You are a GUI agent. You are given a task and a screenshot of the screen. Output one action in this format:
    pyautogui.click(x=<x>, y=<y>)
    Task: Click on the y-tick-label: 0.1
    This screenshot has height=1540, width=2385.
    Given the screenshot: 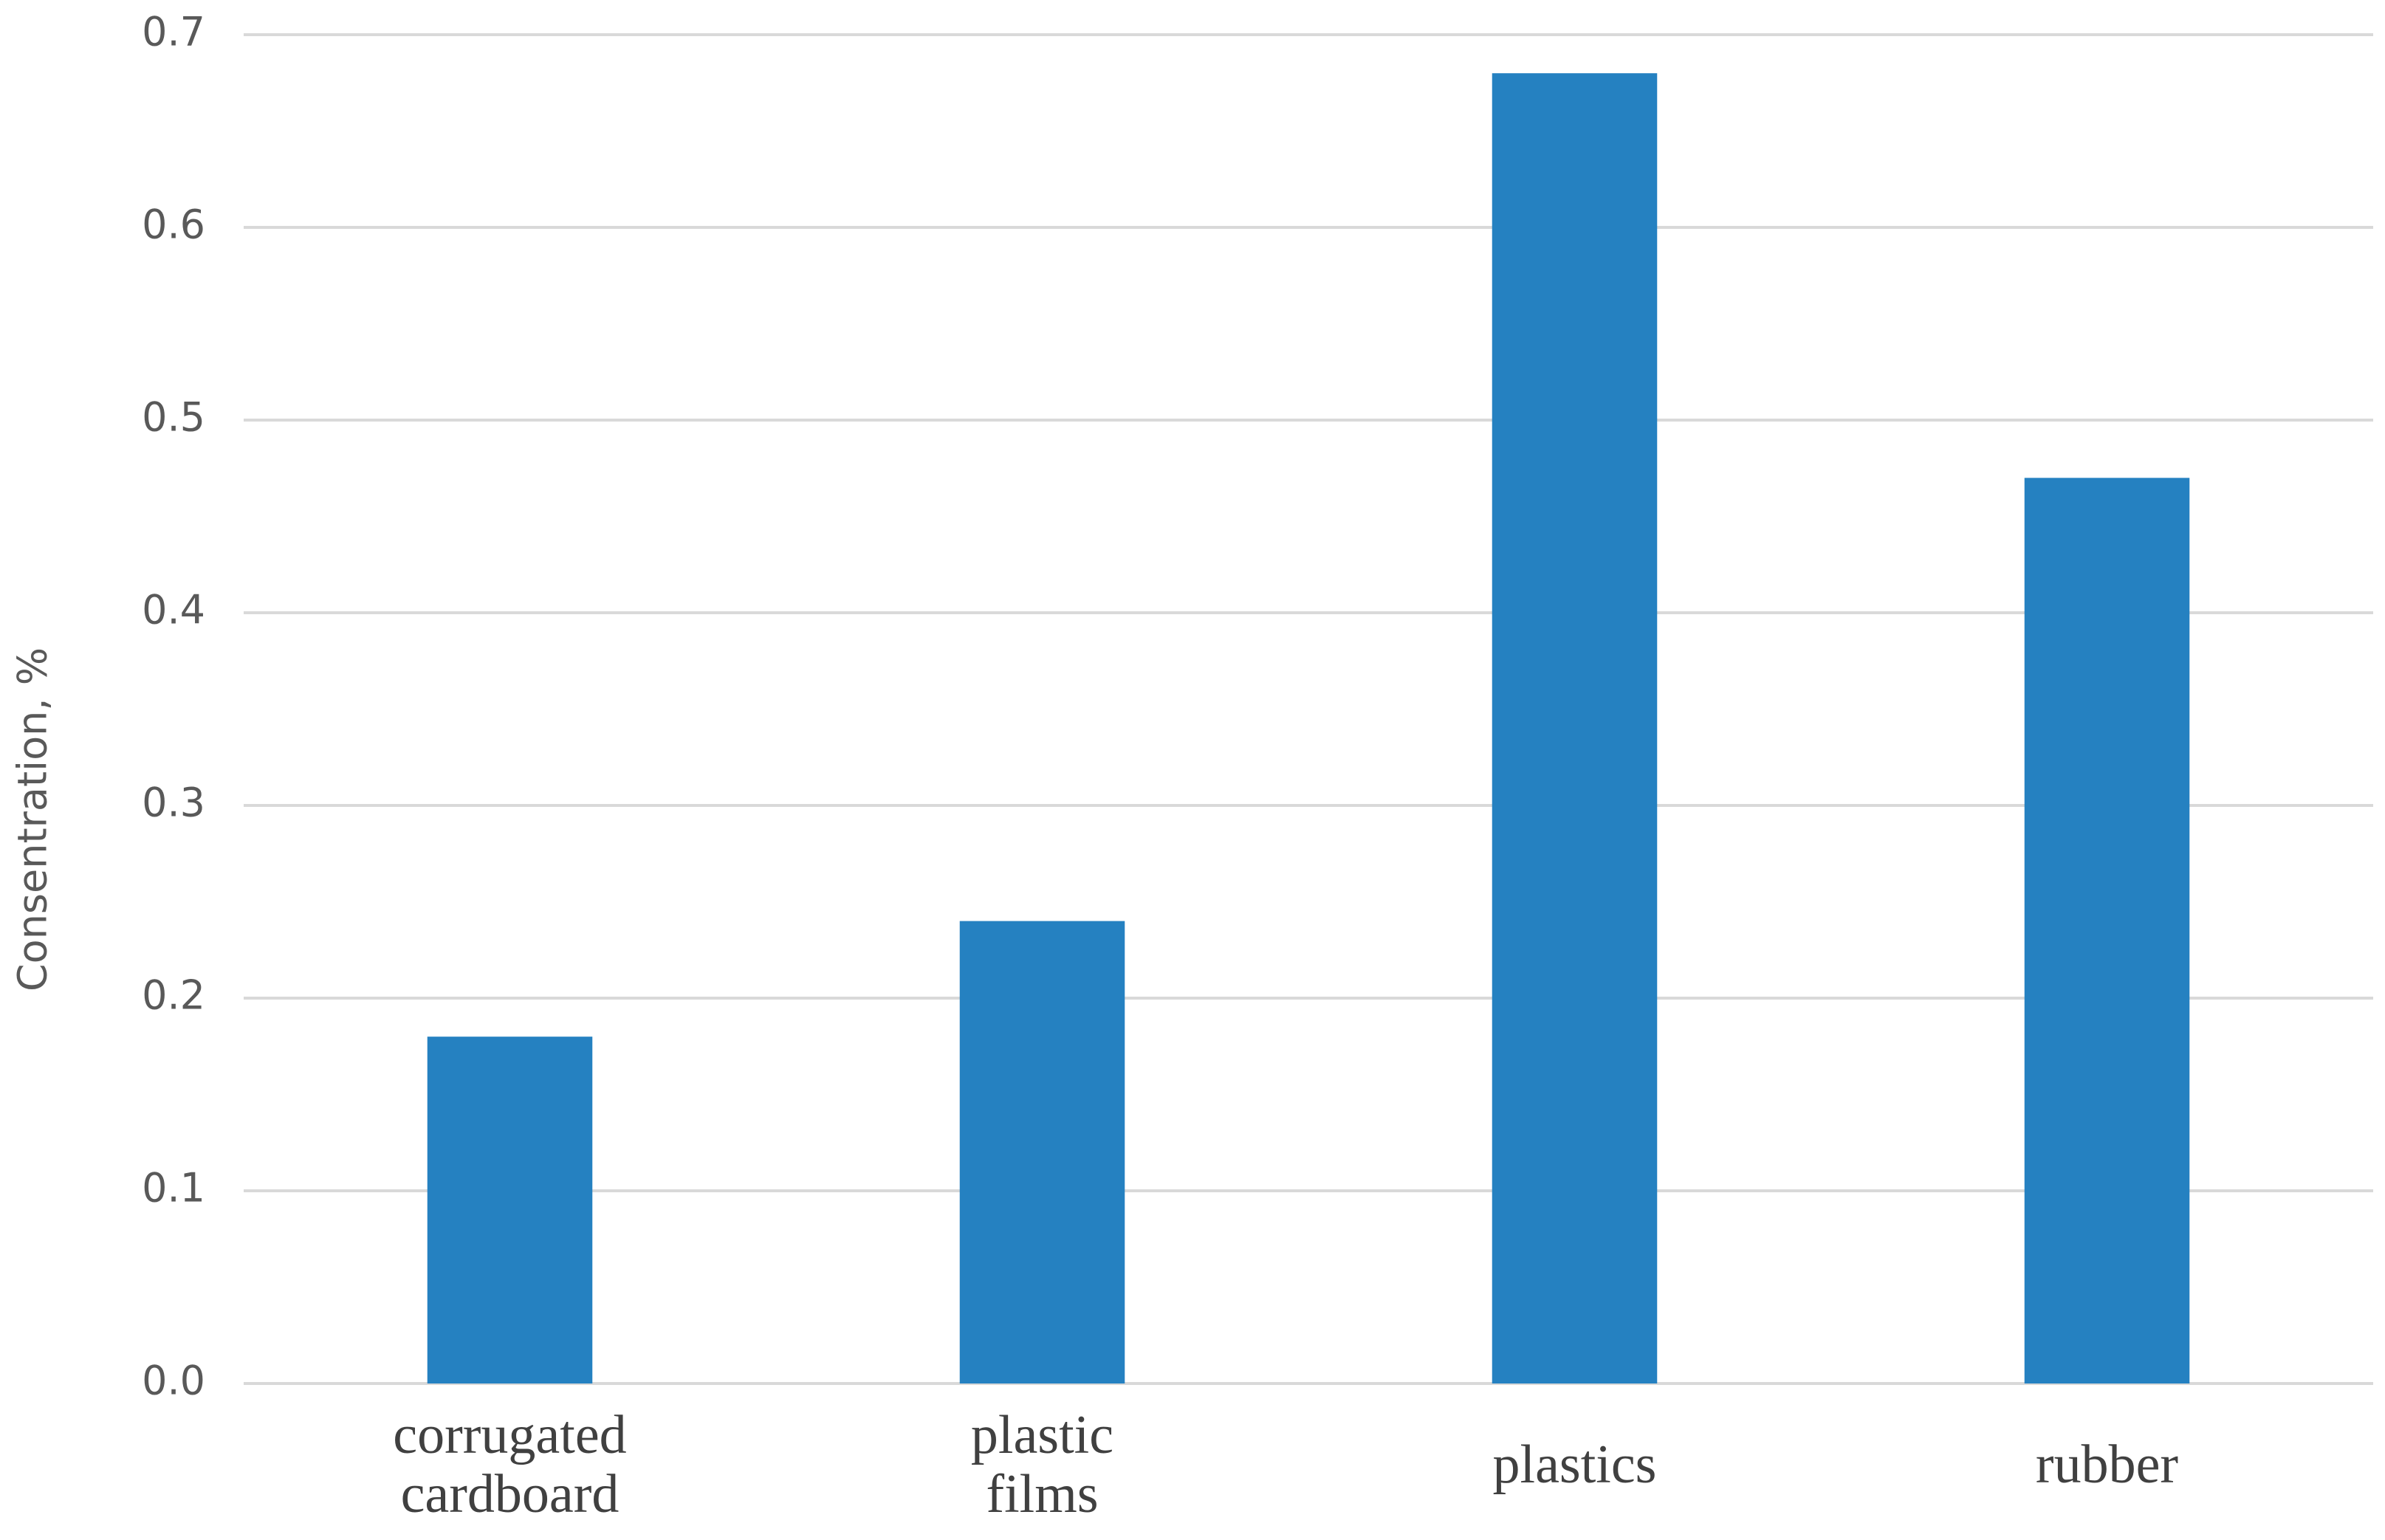 What is the action you would take?
    pyautogui.click(x=173, y=1188)
    